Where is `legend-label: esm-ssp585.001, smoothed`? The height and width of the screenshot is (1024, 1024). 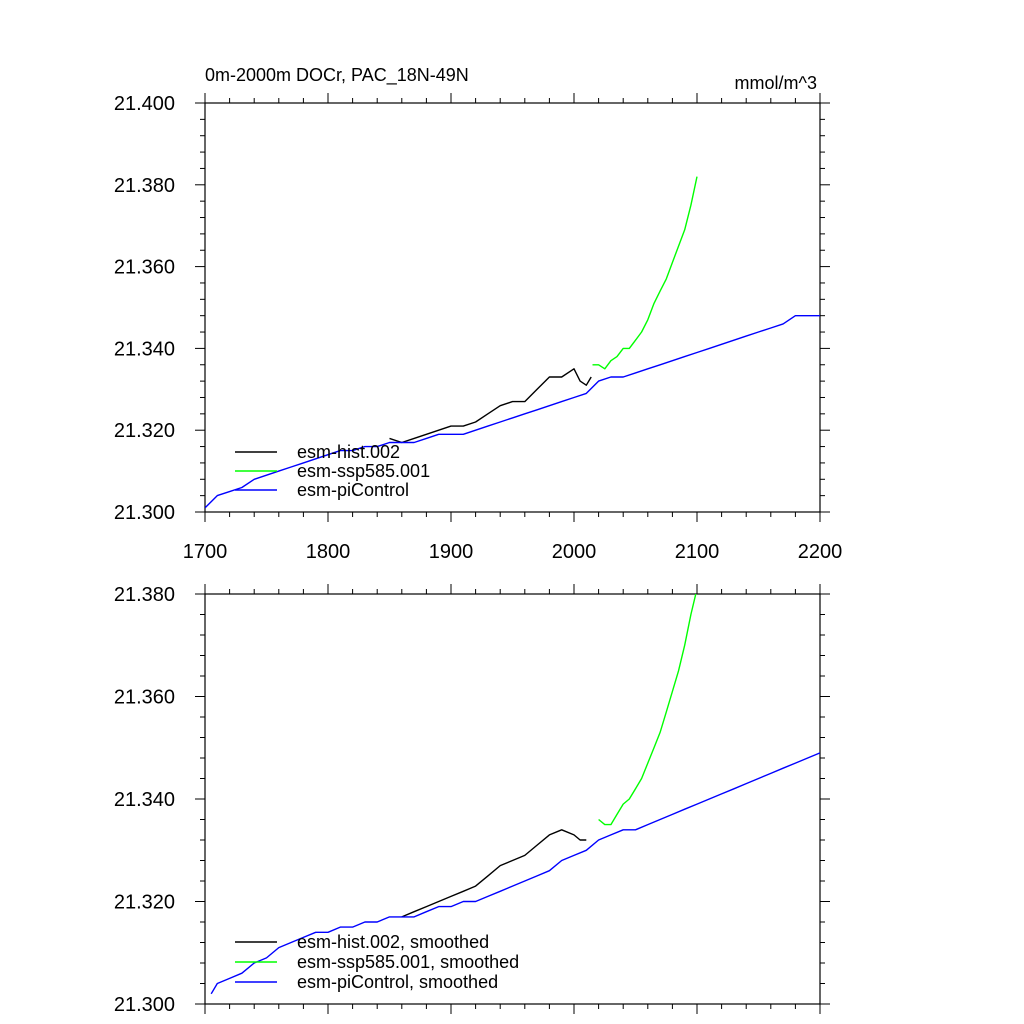
legend-label: esm-ssp585.001, smoothed is located at coordinates (408, 962).